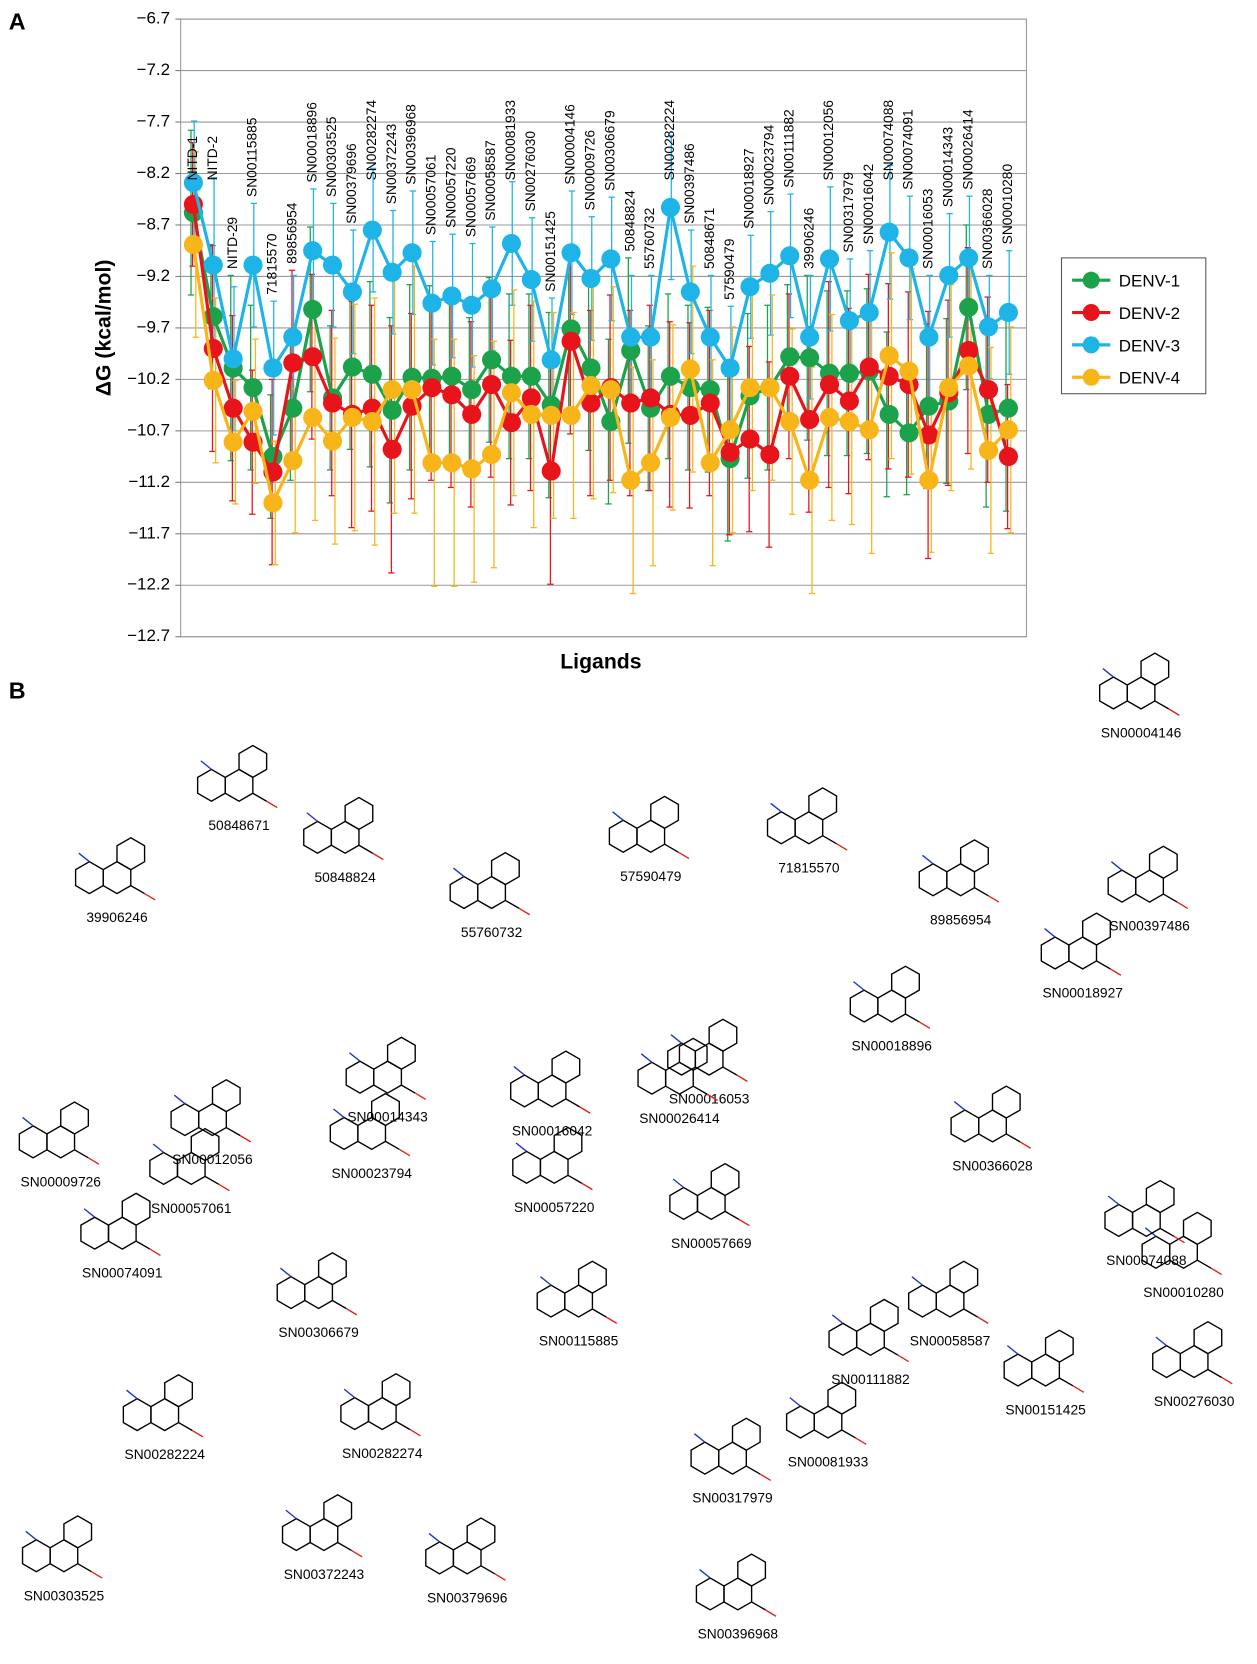 The height and width of the screenshot is (1664, 1257). I want to click on y-tick-label: −11.7, so click(149, 532).